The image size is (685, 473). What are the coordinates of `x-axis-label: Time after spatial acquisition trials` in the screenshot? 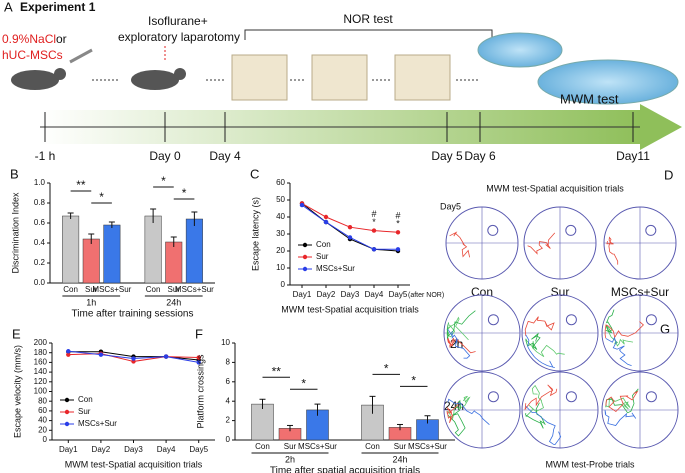 It's located at (345, 469).